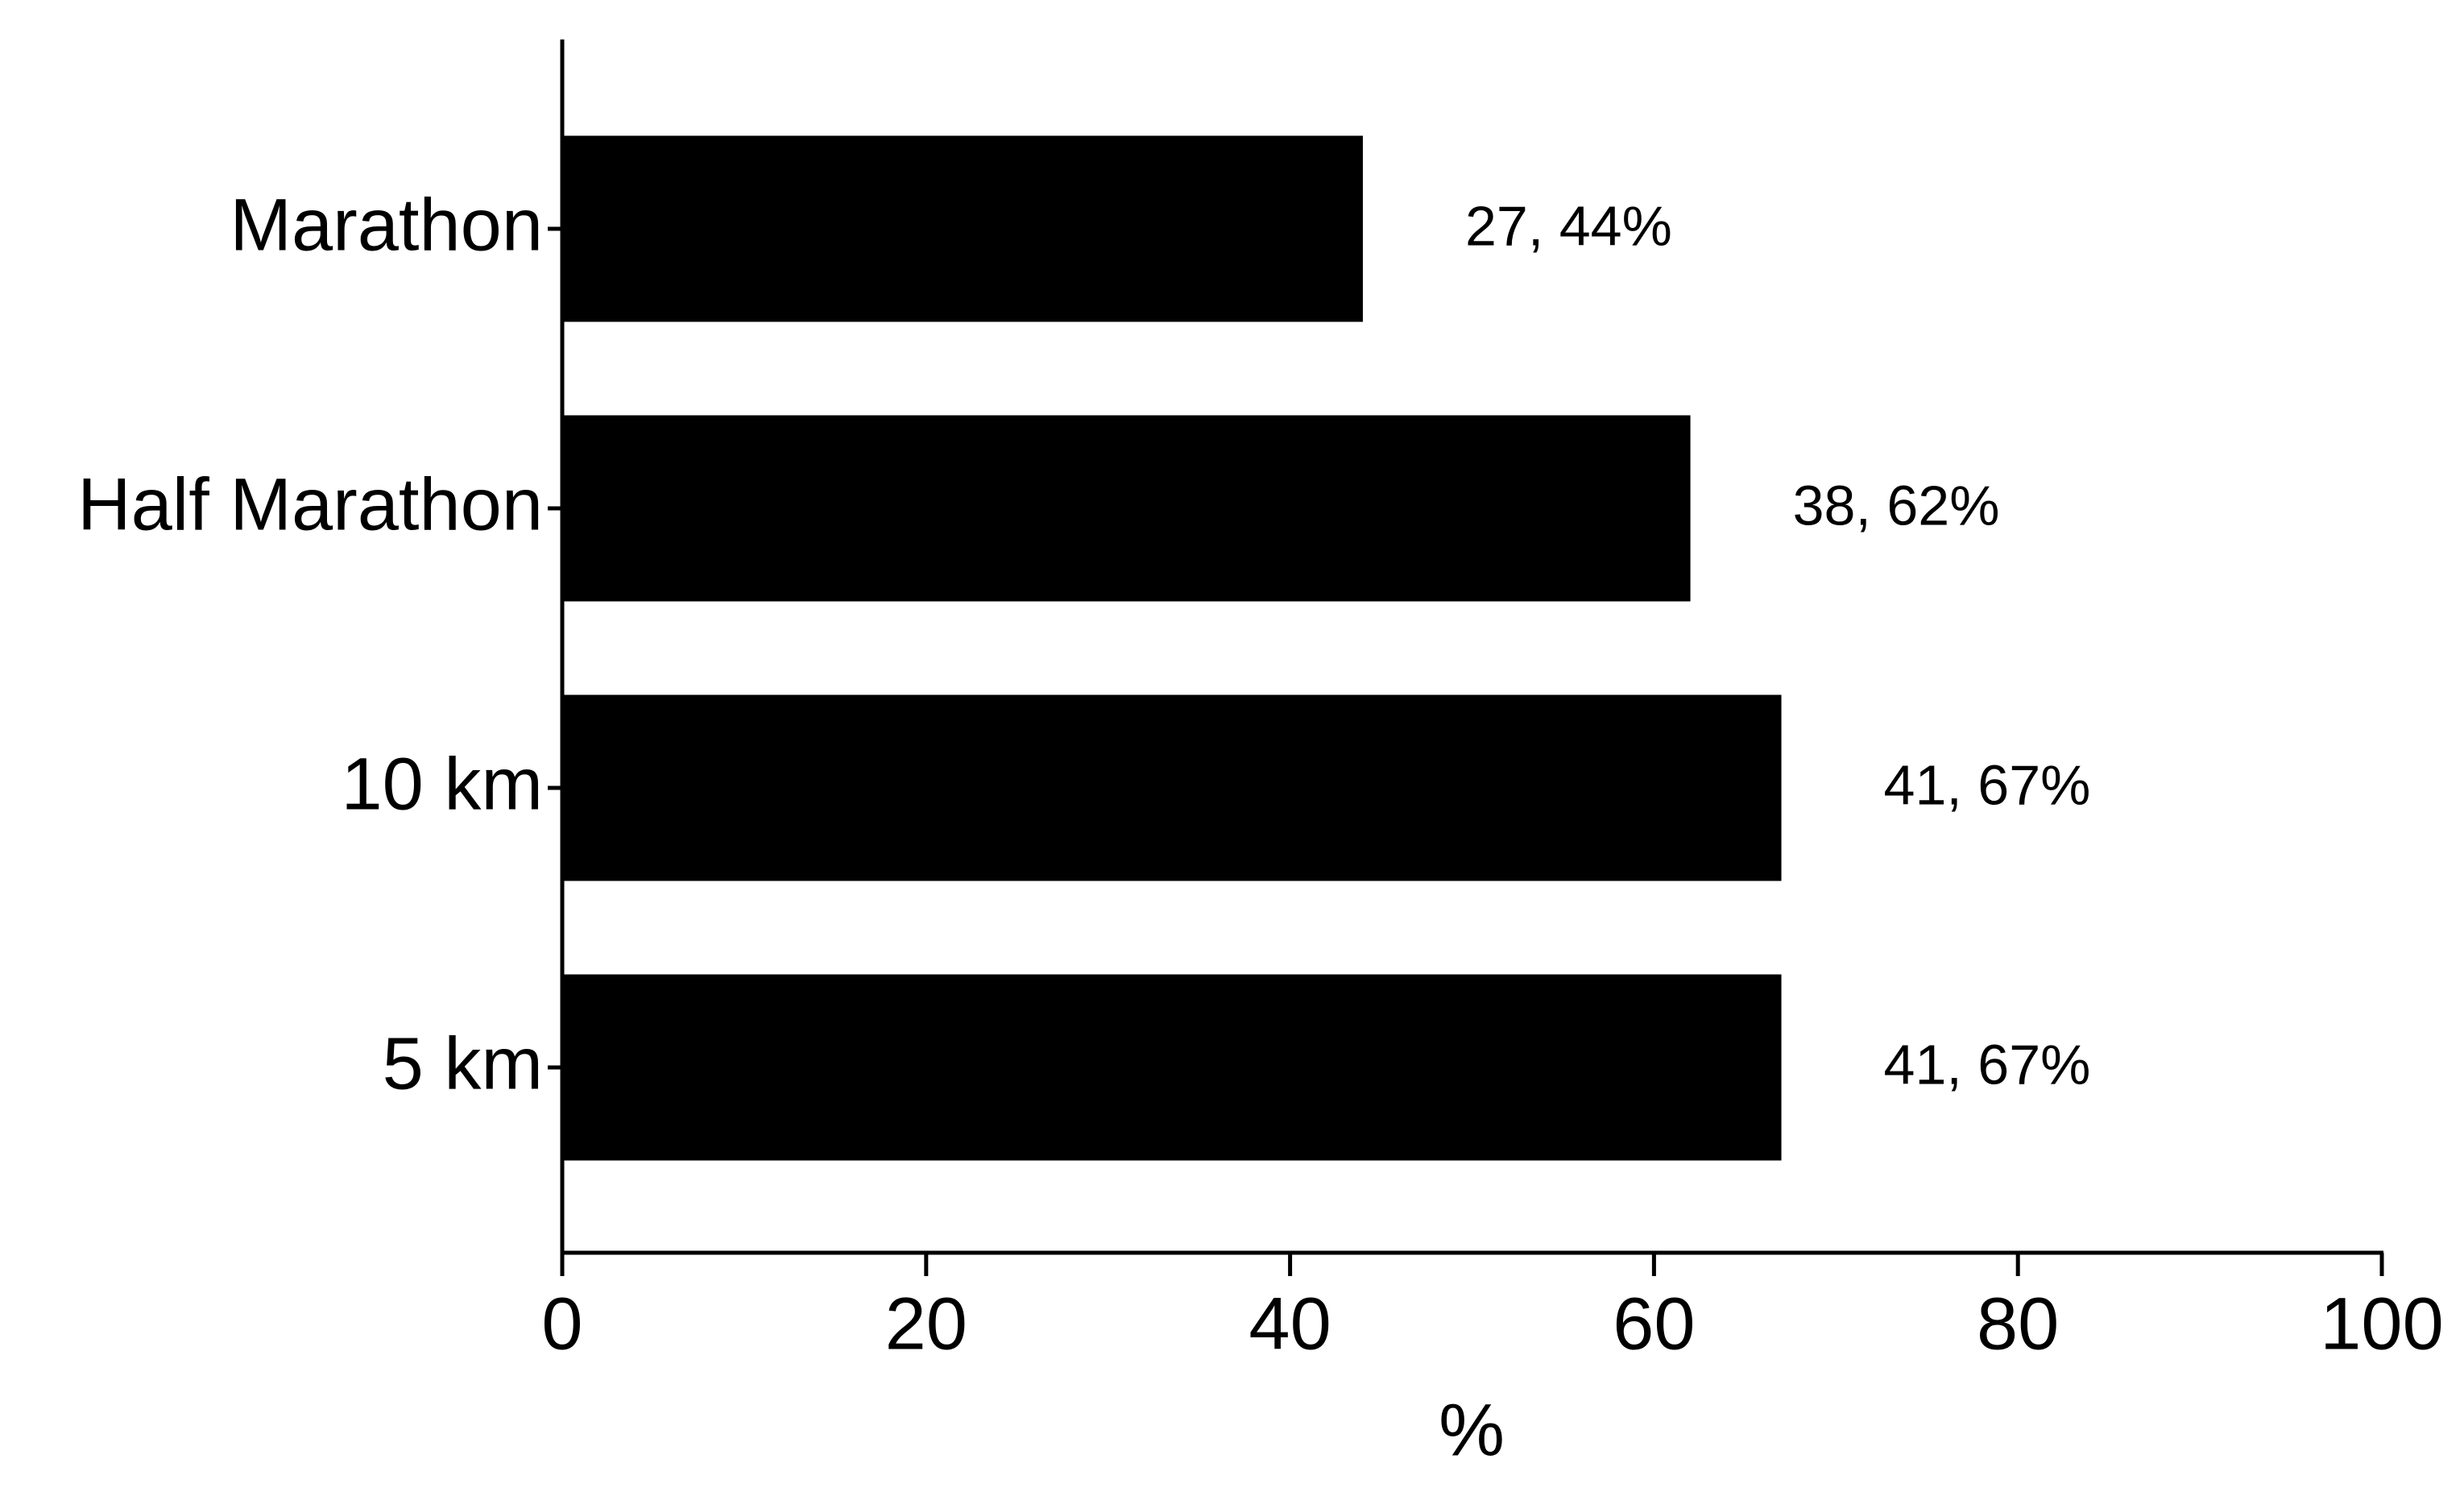 The width and height of the screenshot is (2464, 1492). What do you see at coordinates (442, 784) in the screenshot?
I see `y-tick-label: 10 km` at bounding box center [442, 784].